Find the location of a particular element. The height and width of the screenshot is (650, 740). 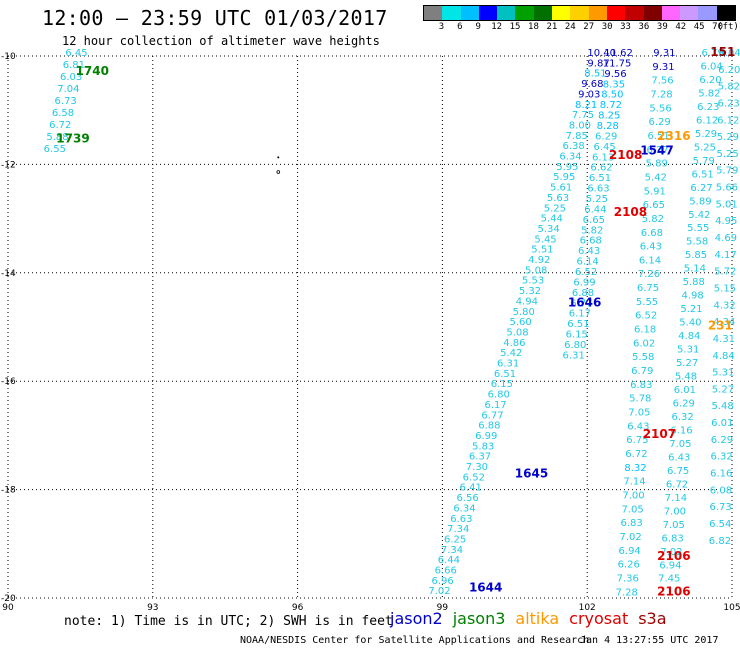

wave-height-label: 7.36 is located at coordinates (628, 578).